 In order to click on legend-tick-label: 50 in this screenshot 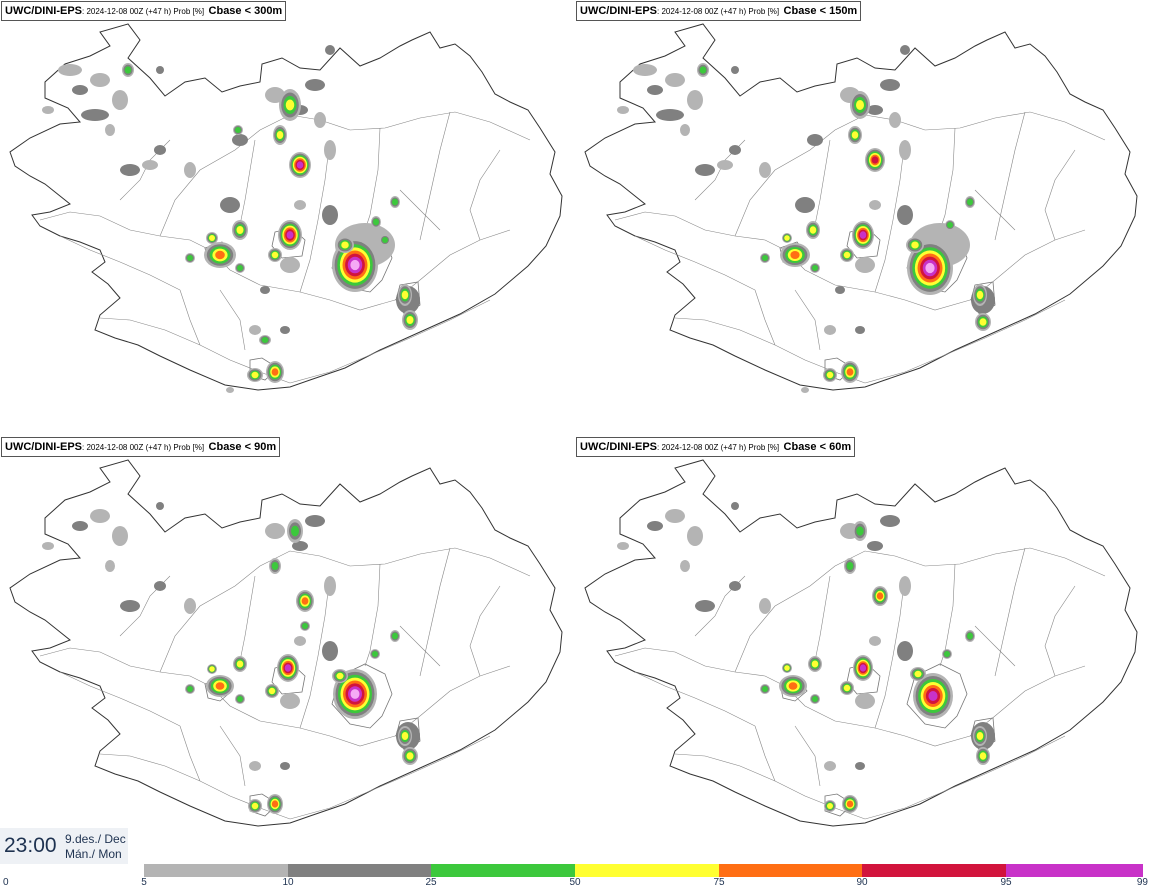, I will do `click(575, 882)`.